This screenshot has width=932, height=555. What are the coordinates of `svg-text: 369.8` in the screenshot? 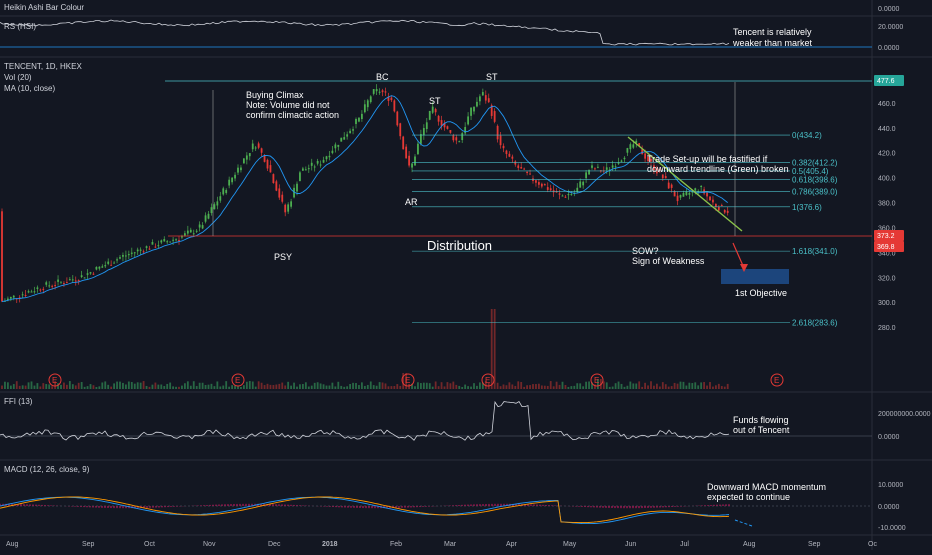 It's located at (886, 247).